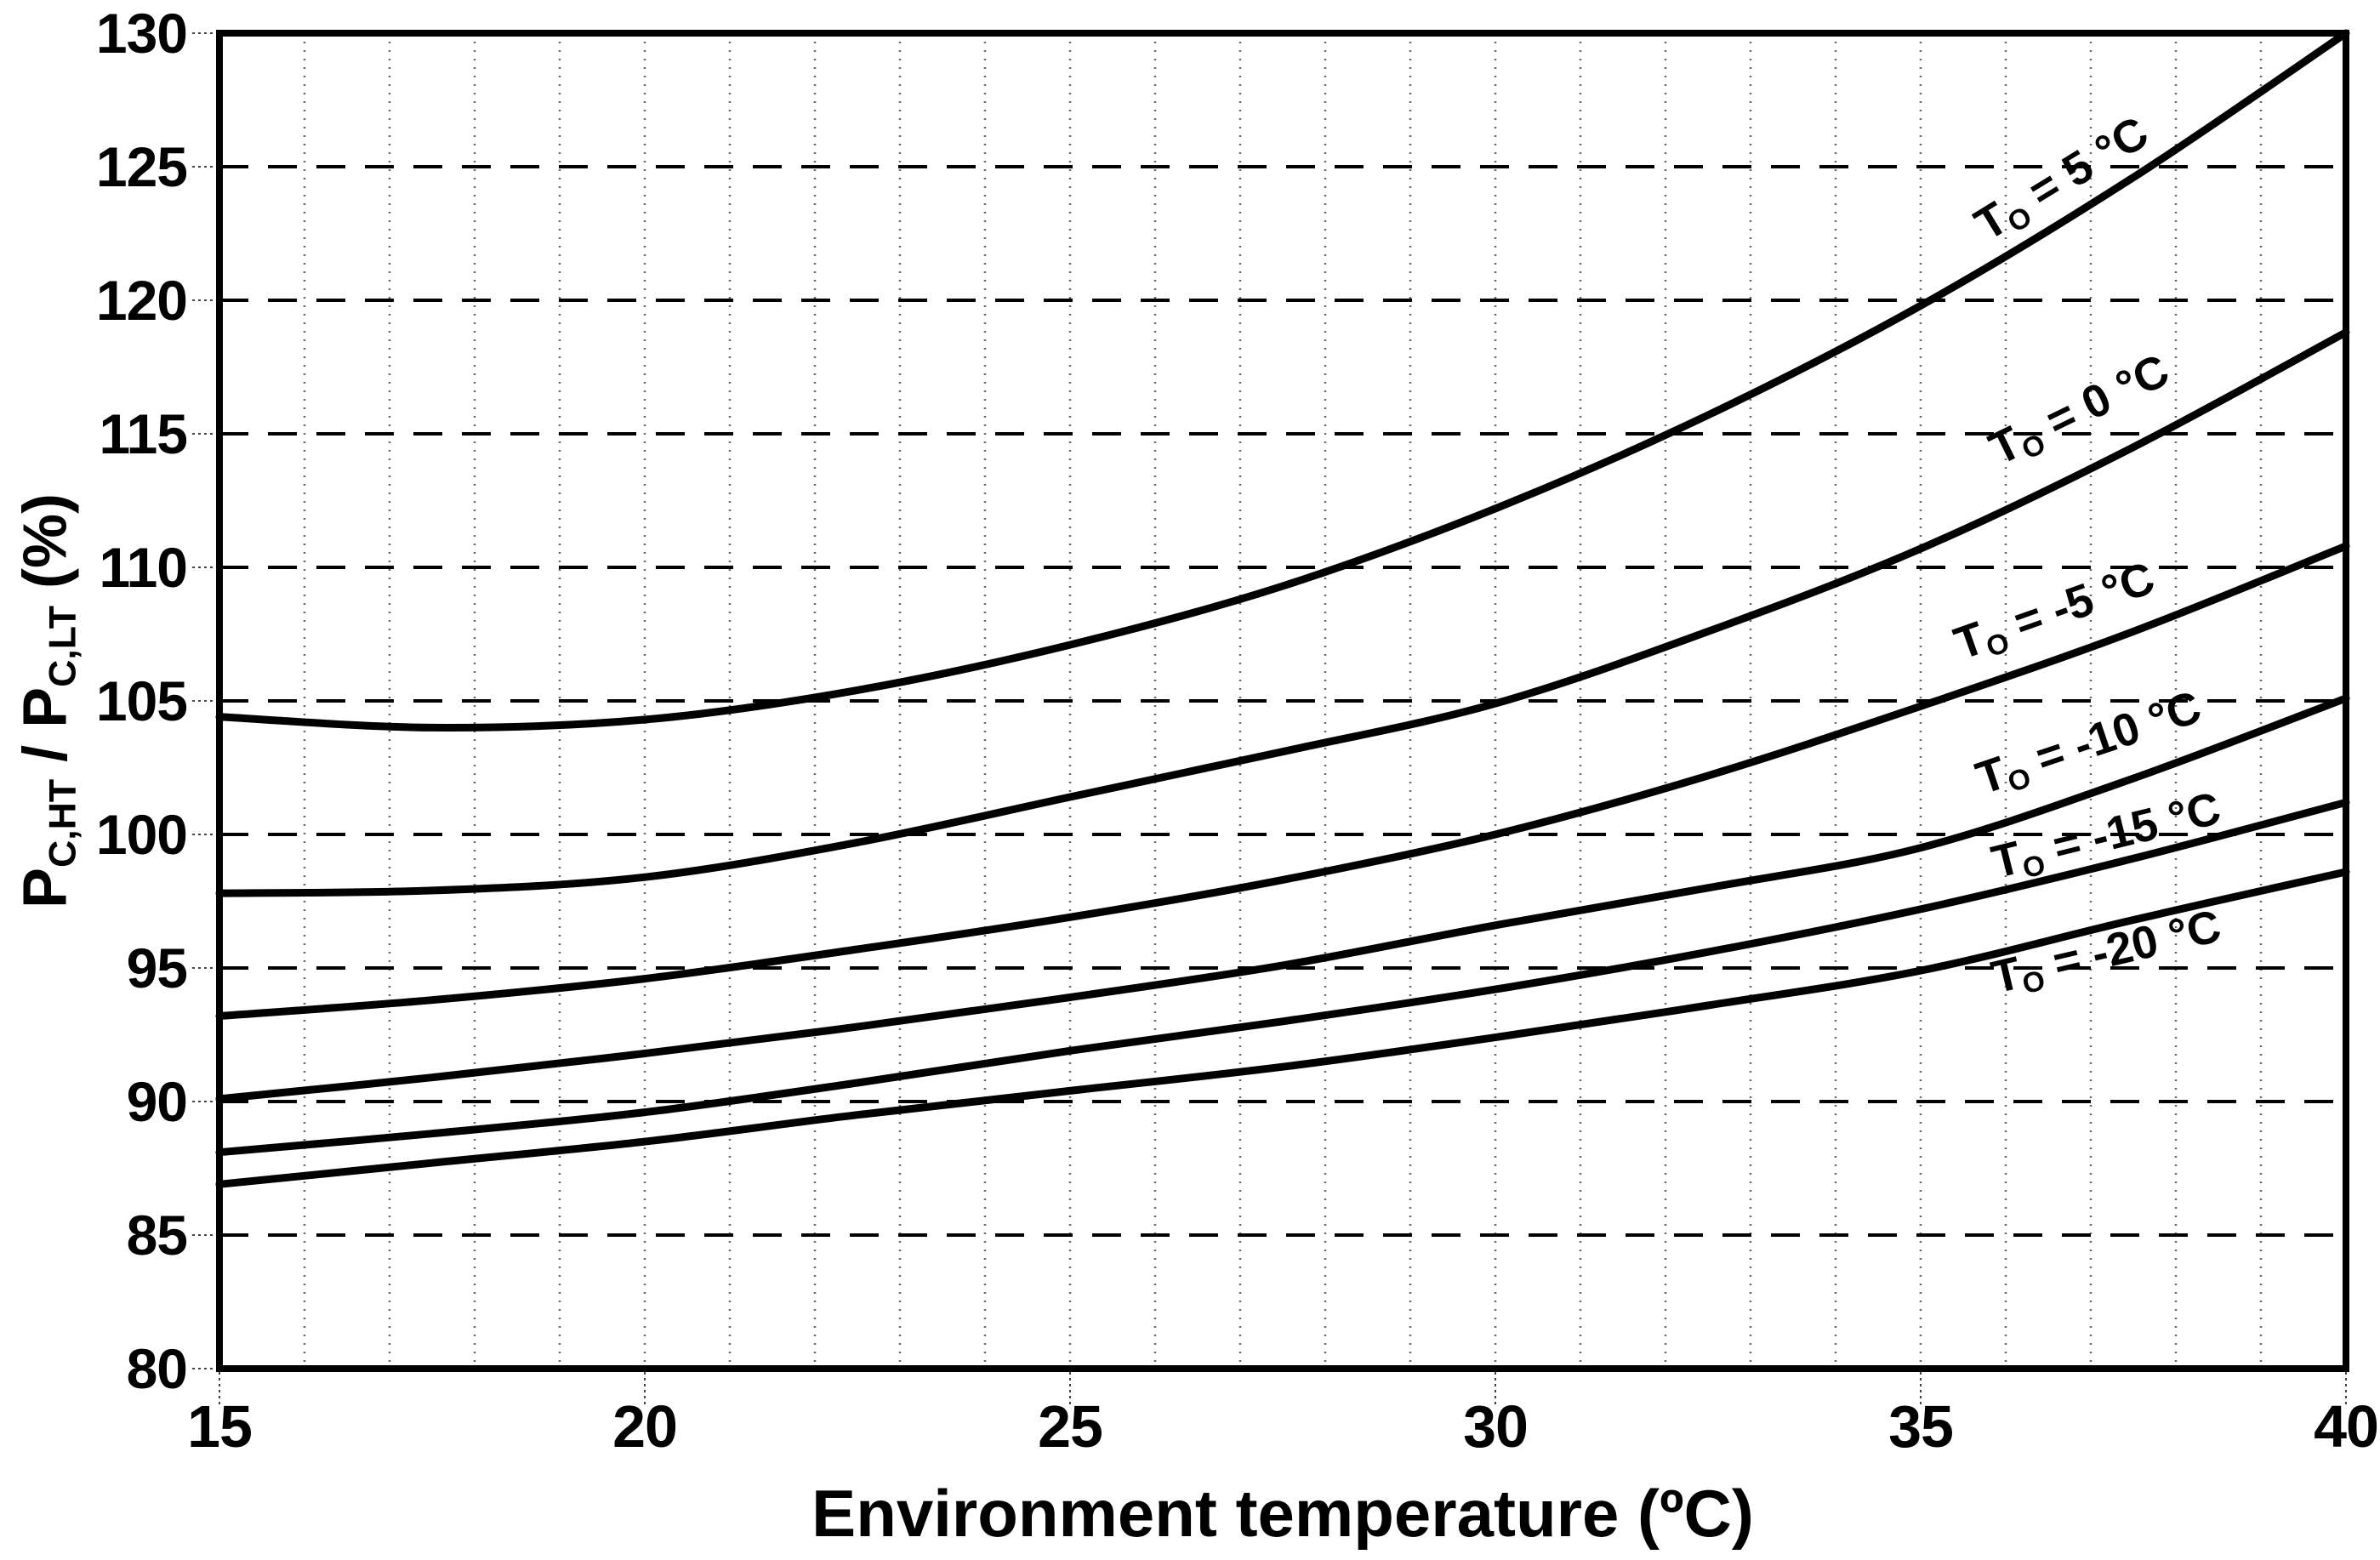 This screenshot has height=1560, width=2380. I want to click on x-tick-label: 20, so click(645, 1427).